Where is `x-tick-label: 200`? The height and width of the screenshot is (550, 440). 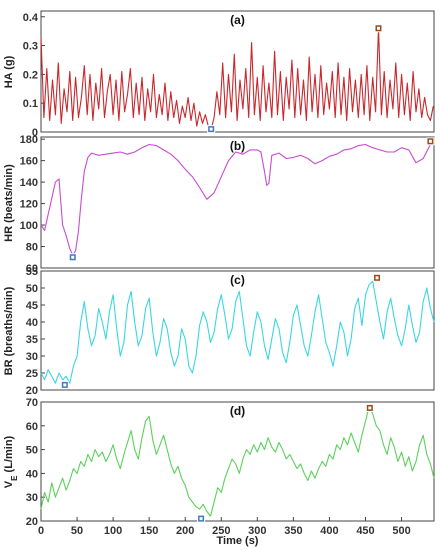
x-tick-label: 200 is located at coordinates (185, 531).